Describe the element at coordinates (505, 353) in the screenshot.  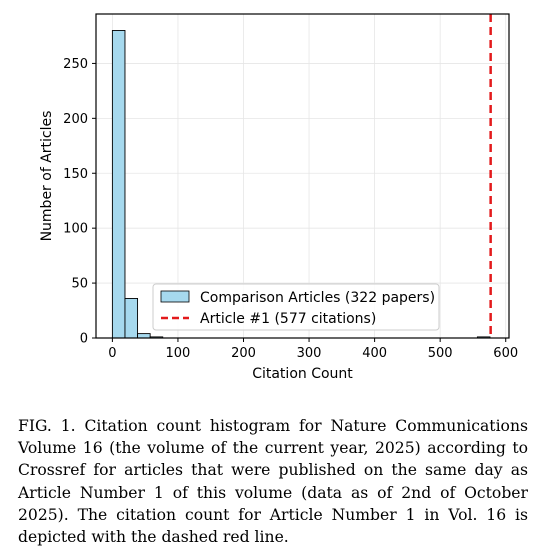
I see `x-tick-label: 600` at that location.